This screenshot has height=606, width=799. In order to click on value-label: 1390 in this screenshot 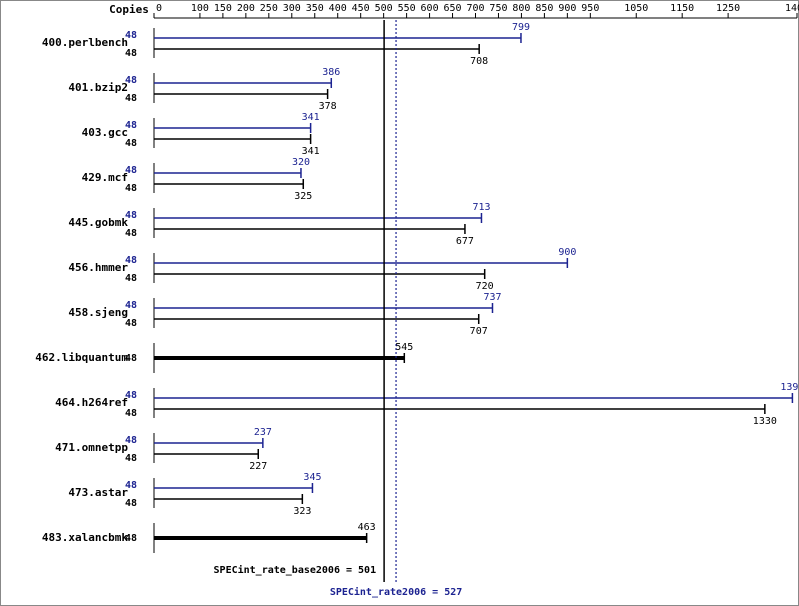, I will do `click(789, 387)`.